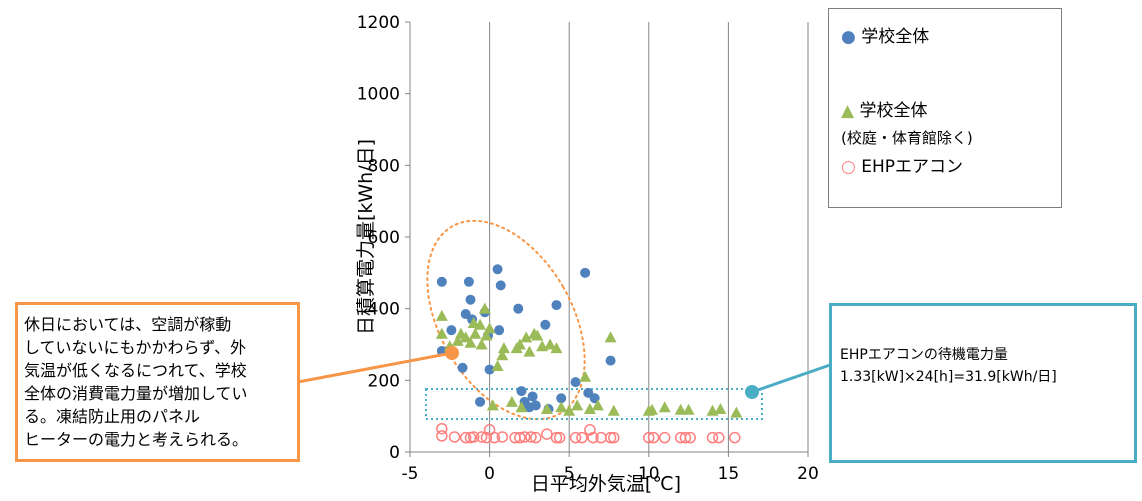 Image resolution: width=1142 pixels, height=501 pixels. I want to click on legend-item-school-excluding-sub: (校庭・体育館除く), so click(907, 137).